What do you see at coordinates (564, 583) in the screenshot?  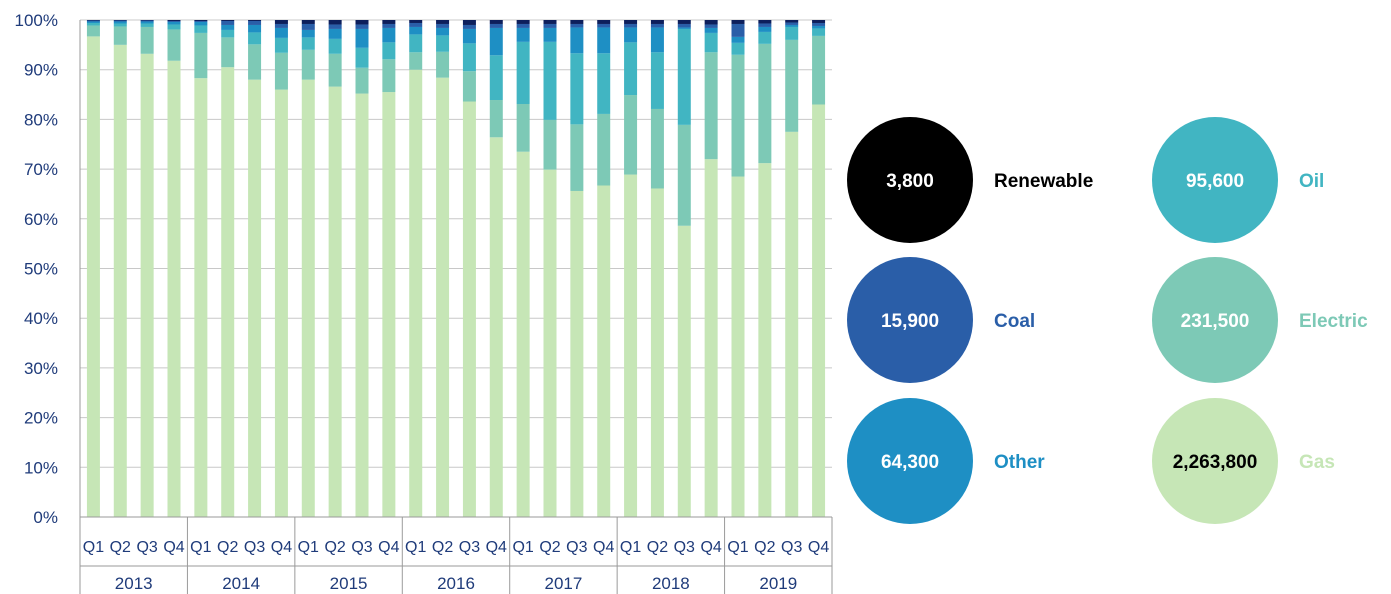 I see `year-label: 2017` at bounding box center [564, 583].